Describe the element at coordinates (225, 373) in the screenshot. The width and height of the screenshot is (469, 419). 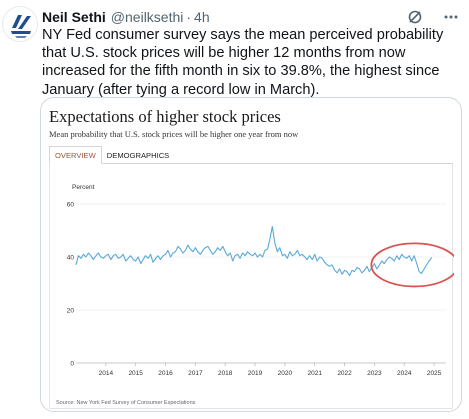
I see `x-tick-label: 2018` at that location.